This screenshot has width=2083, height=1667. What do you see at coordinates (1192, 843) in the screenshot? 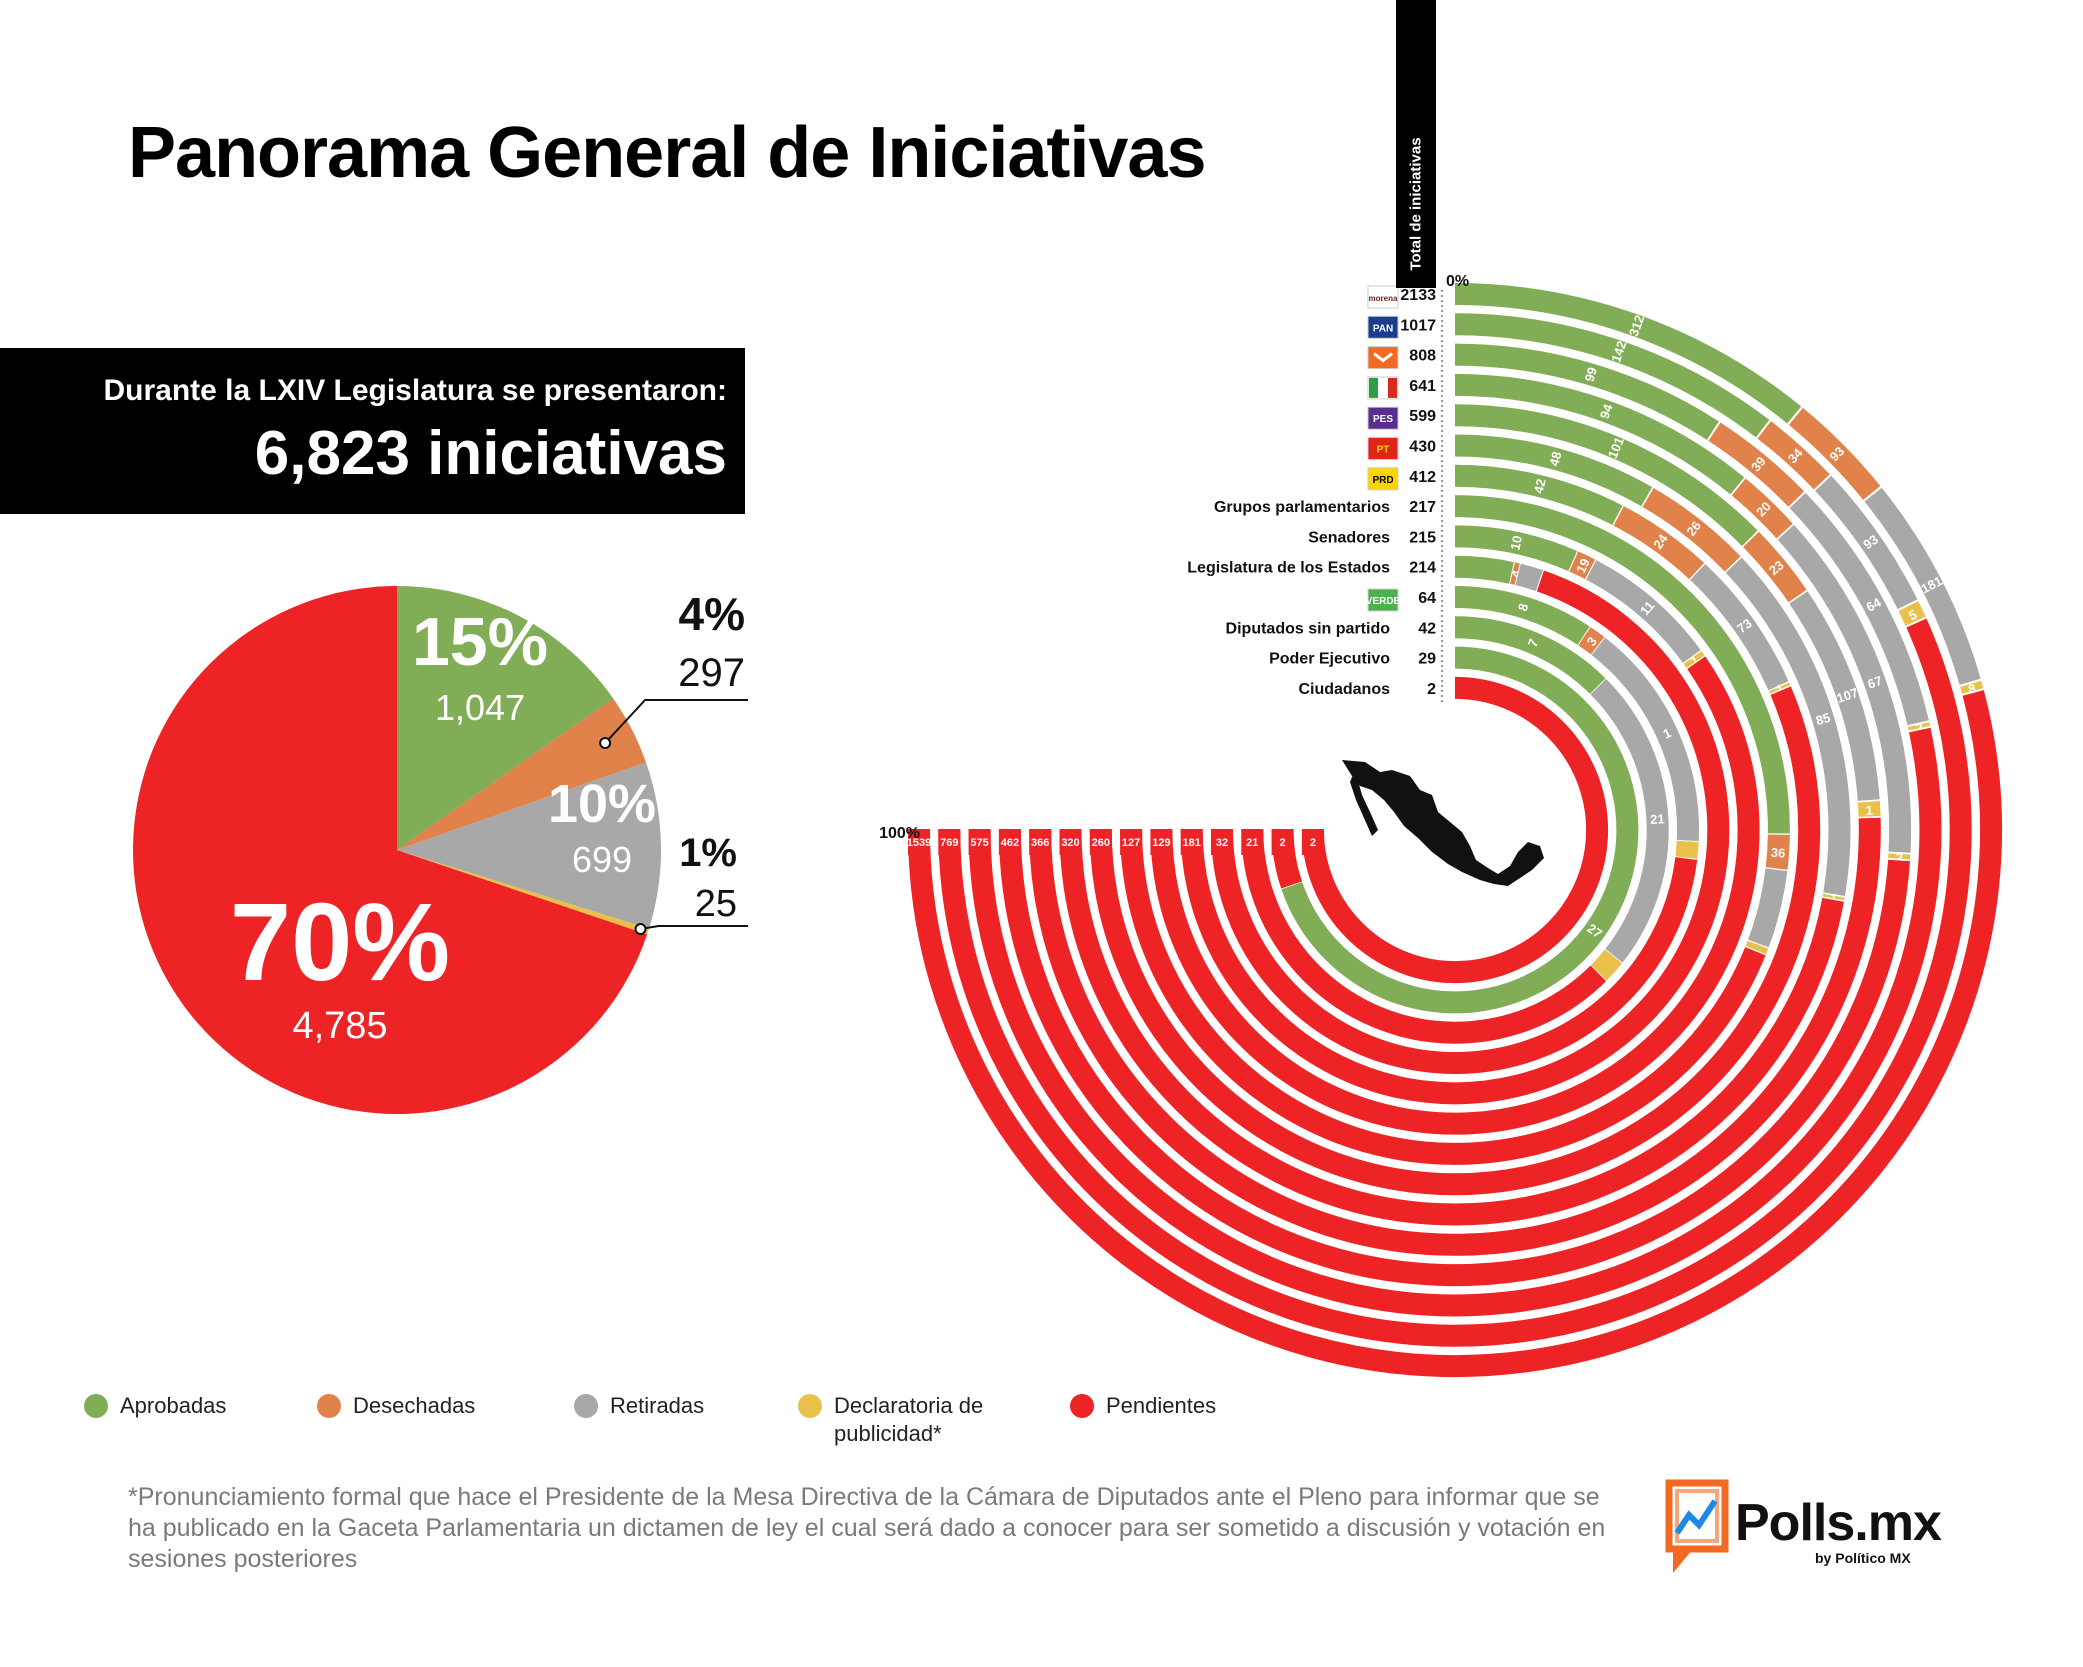
I see `ring-end-value: 181` at bounding box center [1192, 843].